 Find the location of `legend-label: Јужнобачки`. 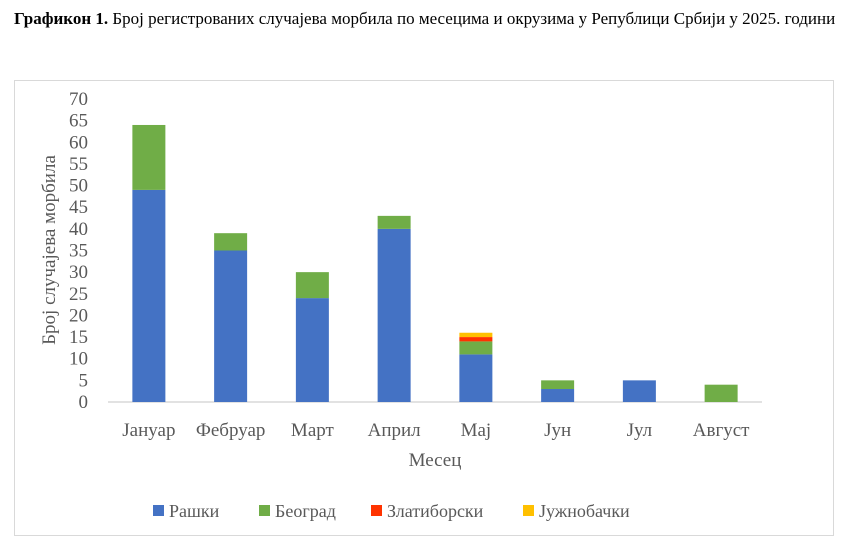

legend-label: Јужнобачки is located at coordinates (584, 511).